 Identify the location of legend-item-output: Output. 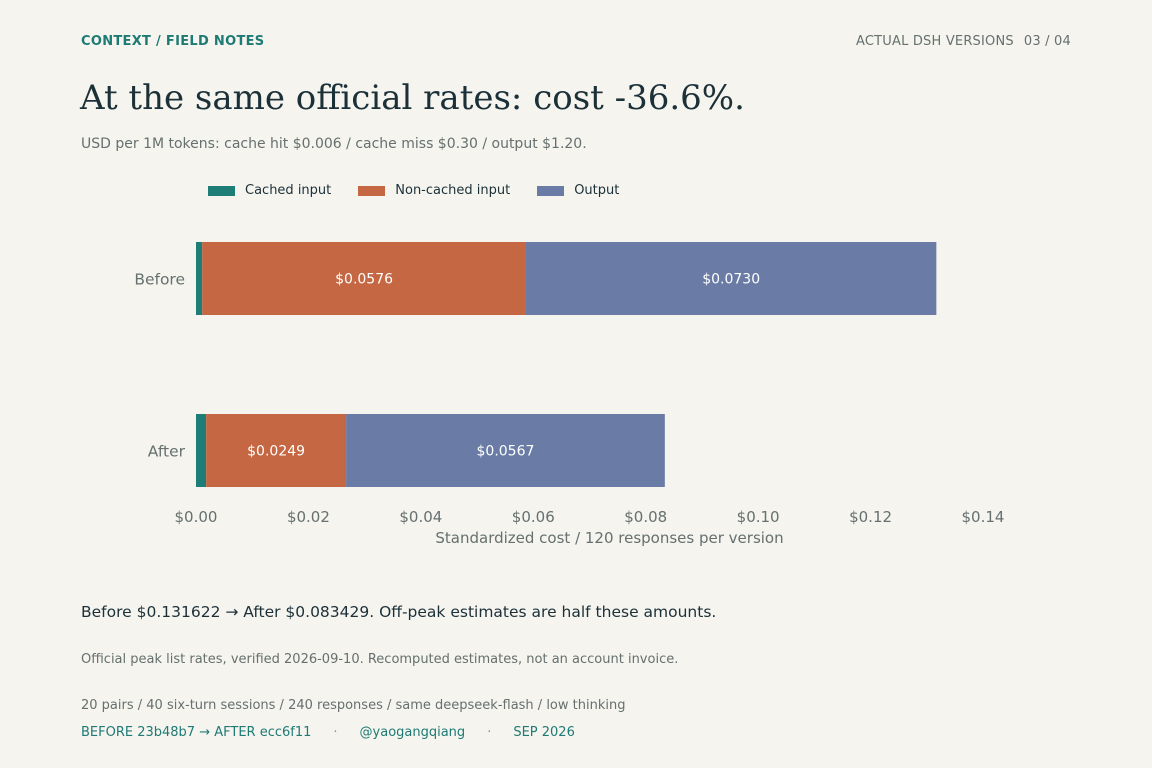
(578, 190).